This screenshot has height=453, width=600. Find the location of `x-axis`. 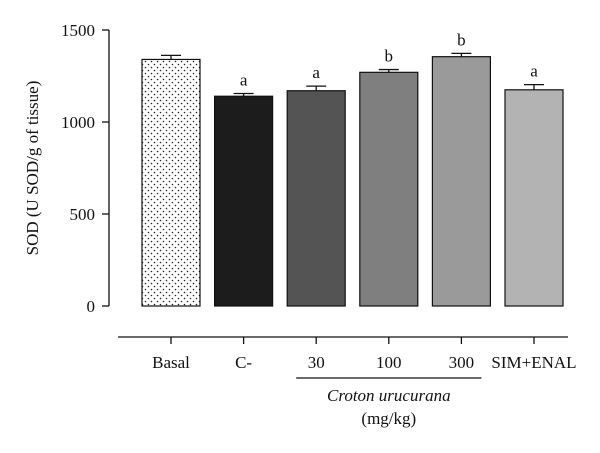

x-axis is located at coordinates (343, 340).